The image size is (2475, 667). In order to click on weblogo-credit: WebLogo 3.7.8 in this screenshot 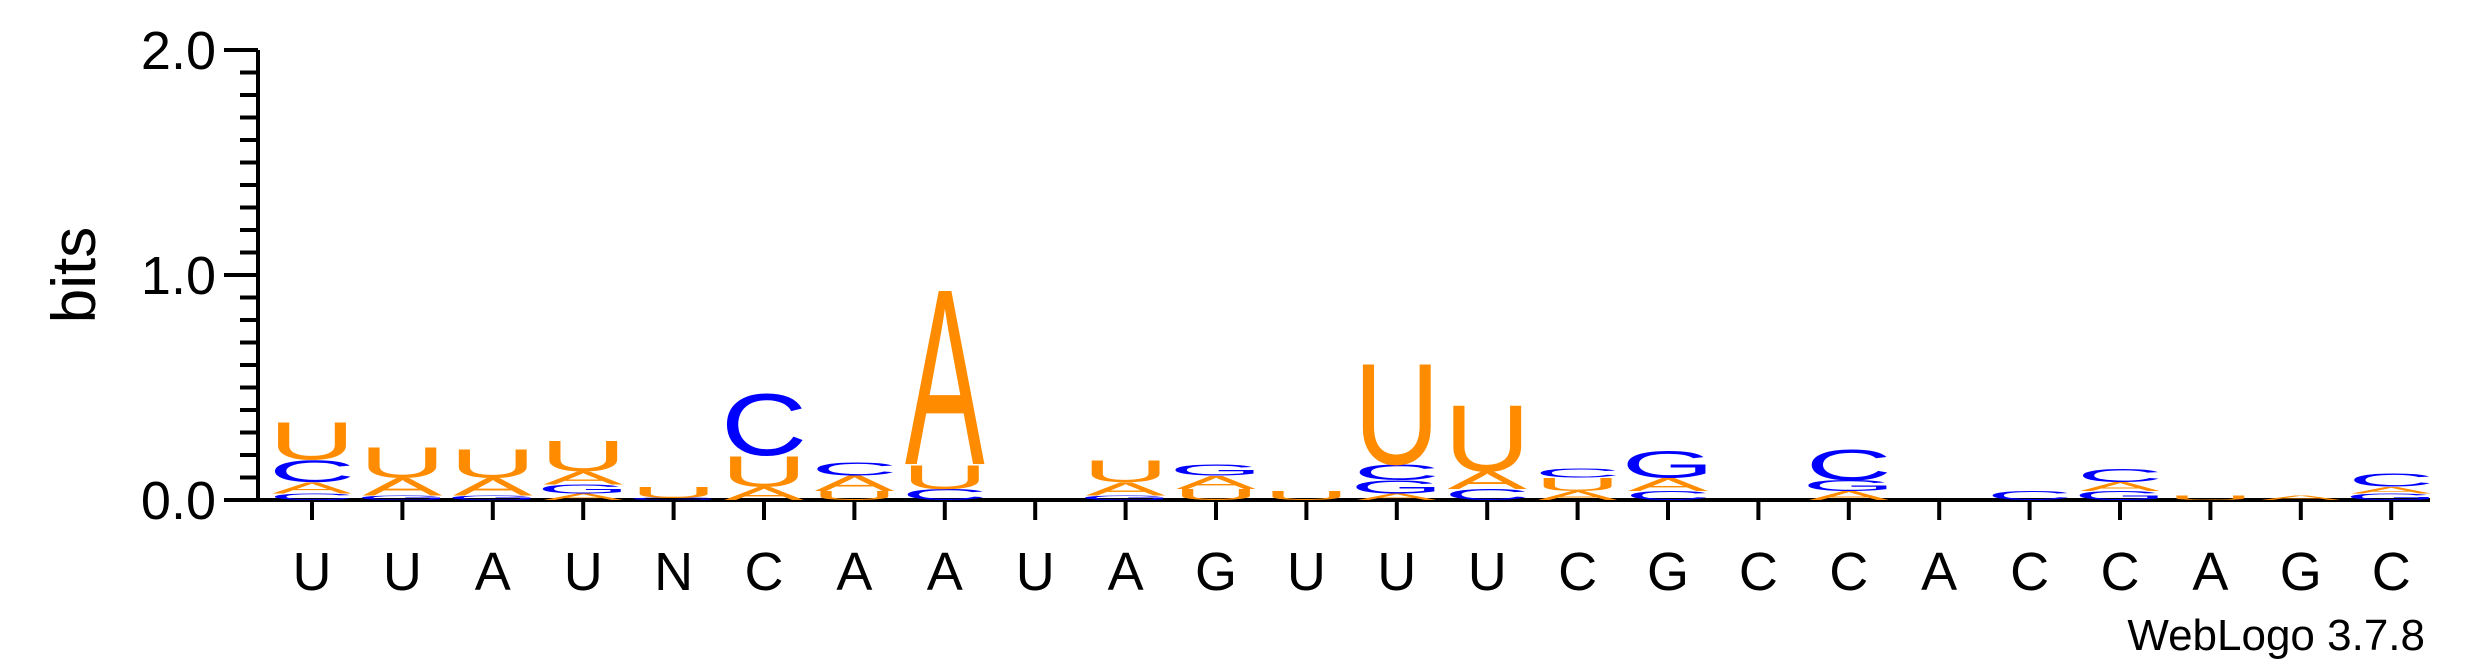, I will do `click(2276, 635)`.